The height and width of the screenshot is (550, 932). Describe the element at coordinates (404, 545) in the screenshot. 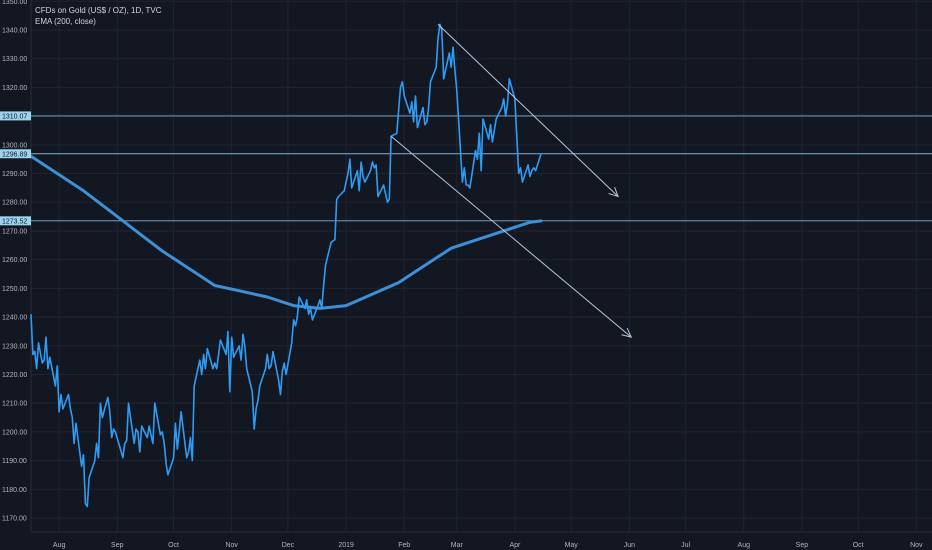

I see `x-tick-label: Feb` at that location.